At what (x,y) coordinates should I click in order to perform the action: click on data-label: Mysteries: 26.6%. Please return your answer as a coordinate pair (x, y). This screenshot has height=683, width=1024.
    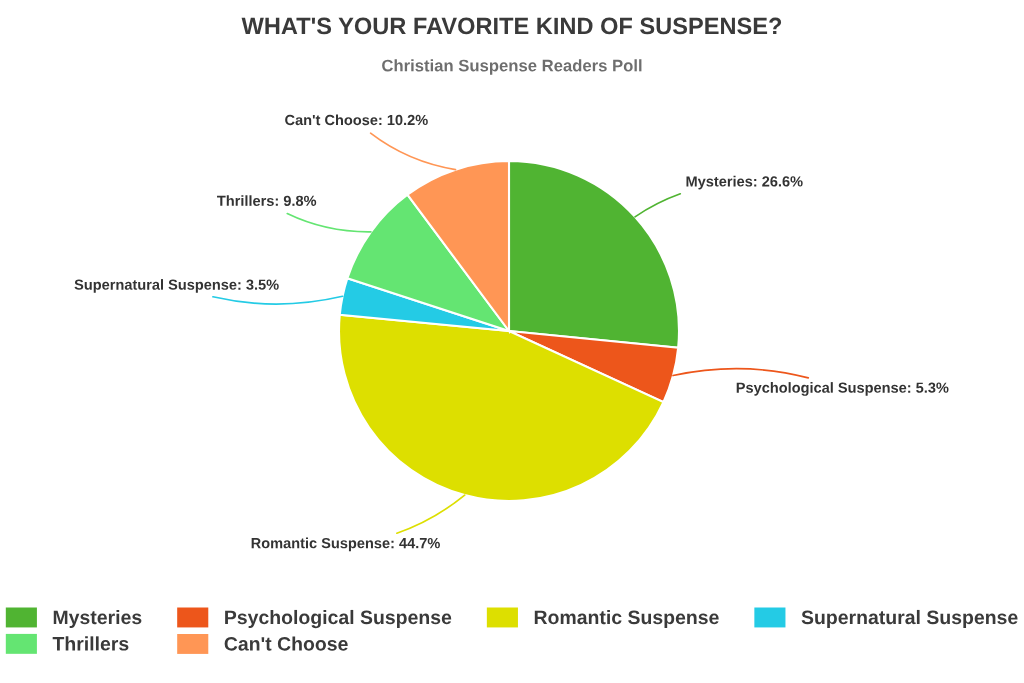
    Looking at the image, I should click on (744, 182).